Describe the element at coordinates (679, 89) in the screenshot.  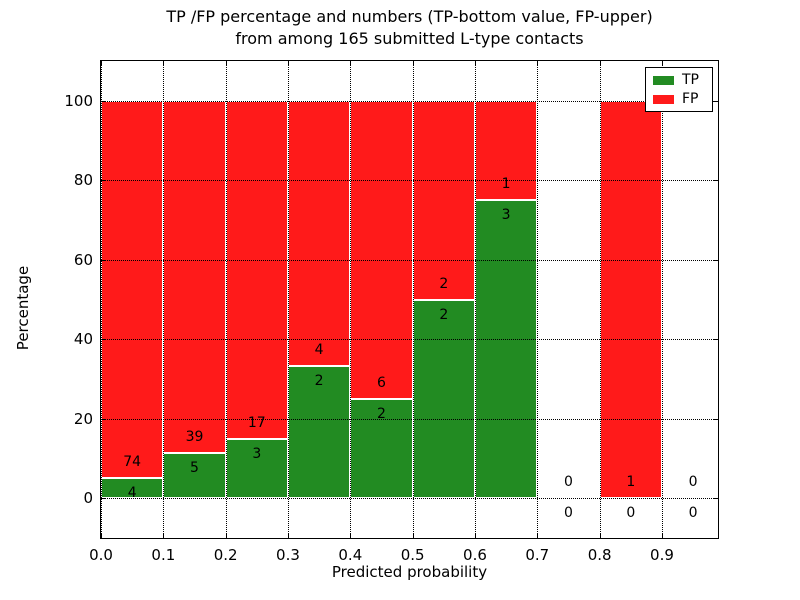
I see `legend: TP FP` at that location.